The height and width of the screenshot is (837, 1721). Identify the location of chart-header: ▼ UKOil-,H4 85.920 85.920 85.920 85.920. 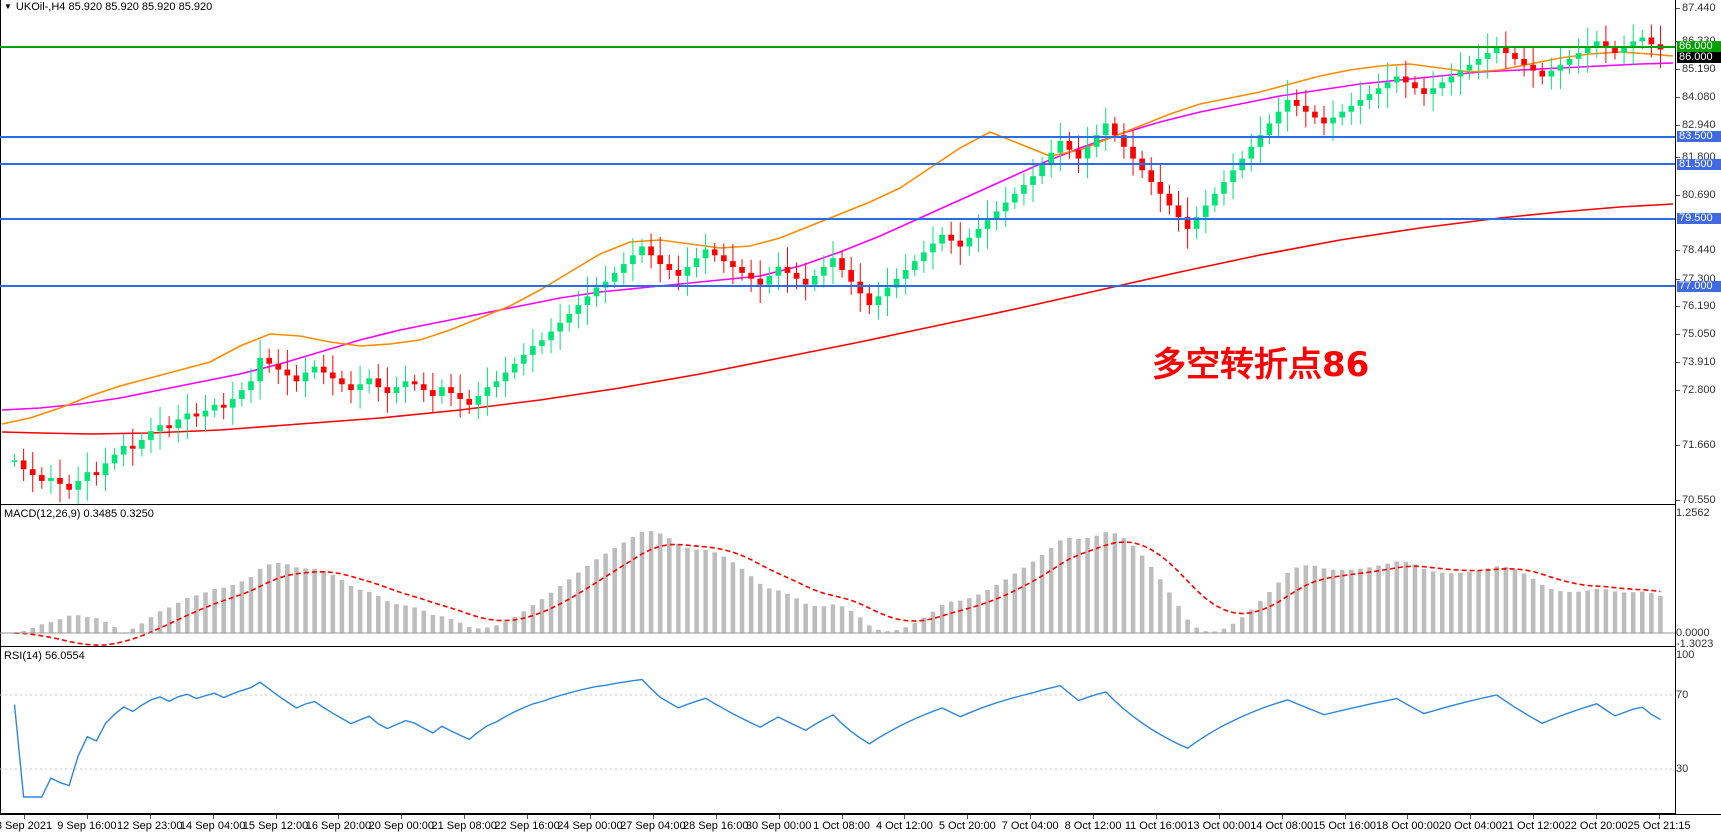
(860, 7).